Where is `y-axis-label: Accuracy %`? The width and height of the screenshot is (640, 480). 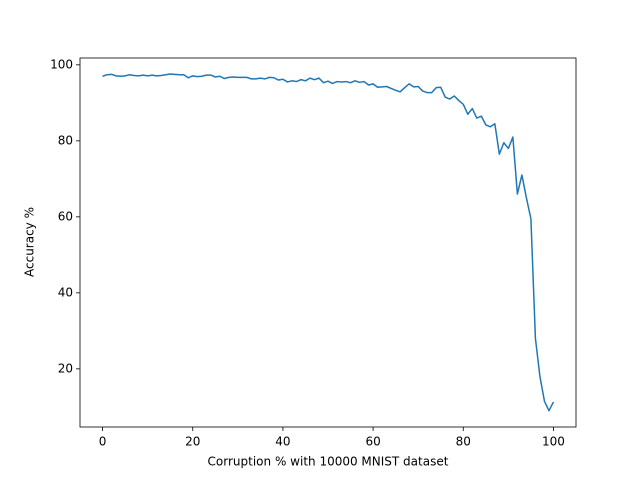
y-axis-label: Accuracy % is located at coordinates (30, 242).